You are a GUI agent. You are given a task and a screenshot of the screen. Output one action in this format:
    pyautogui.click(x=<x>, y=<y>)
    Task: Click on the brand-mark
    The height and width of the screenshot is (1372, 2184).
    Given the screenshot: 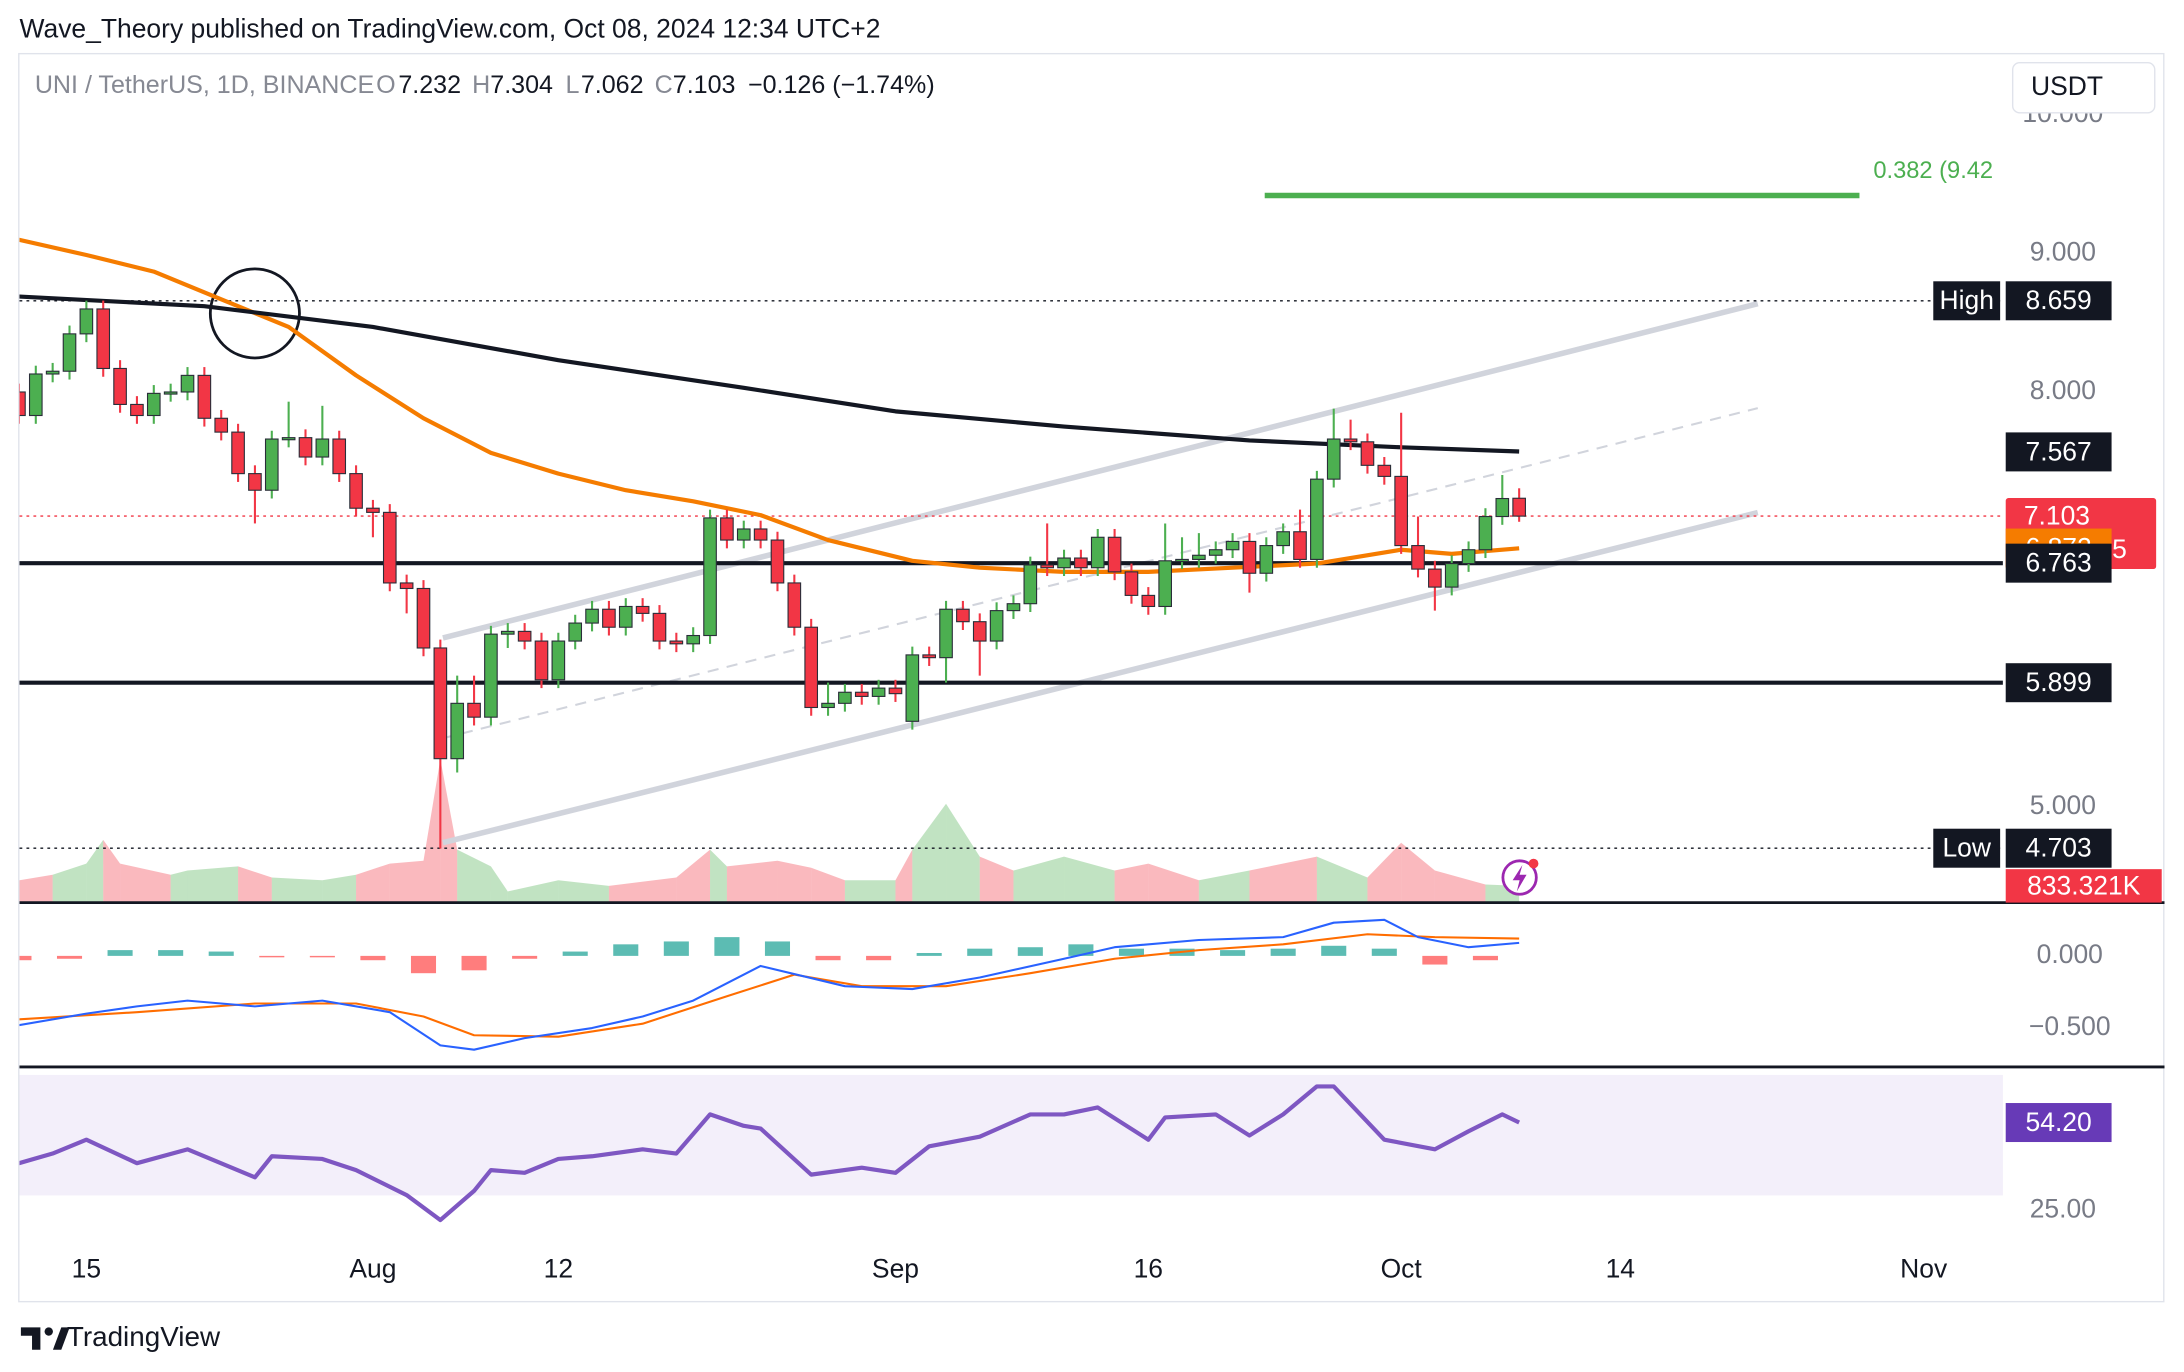 What is the action you would take?
    pyautogui.click(x=32, y=1338)
    